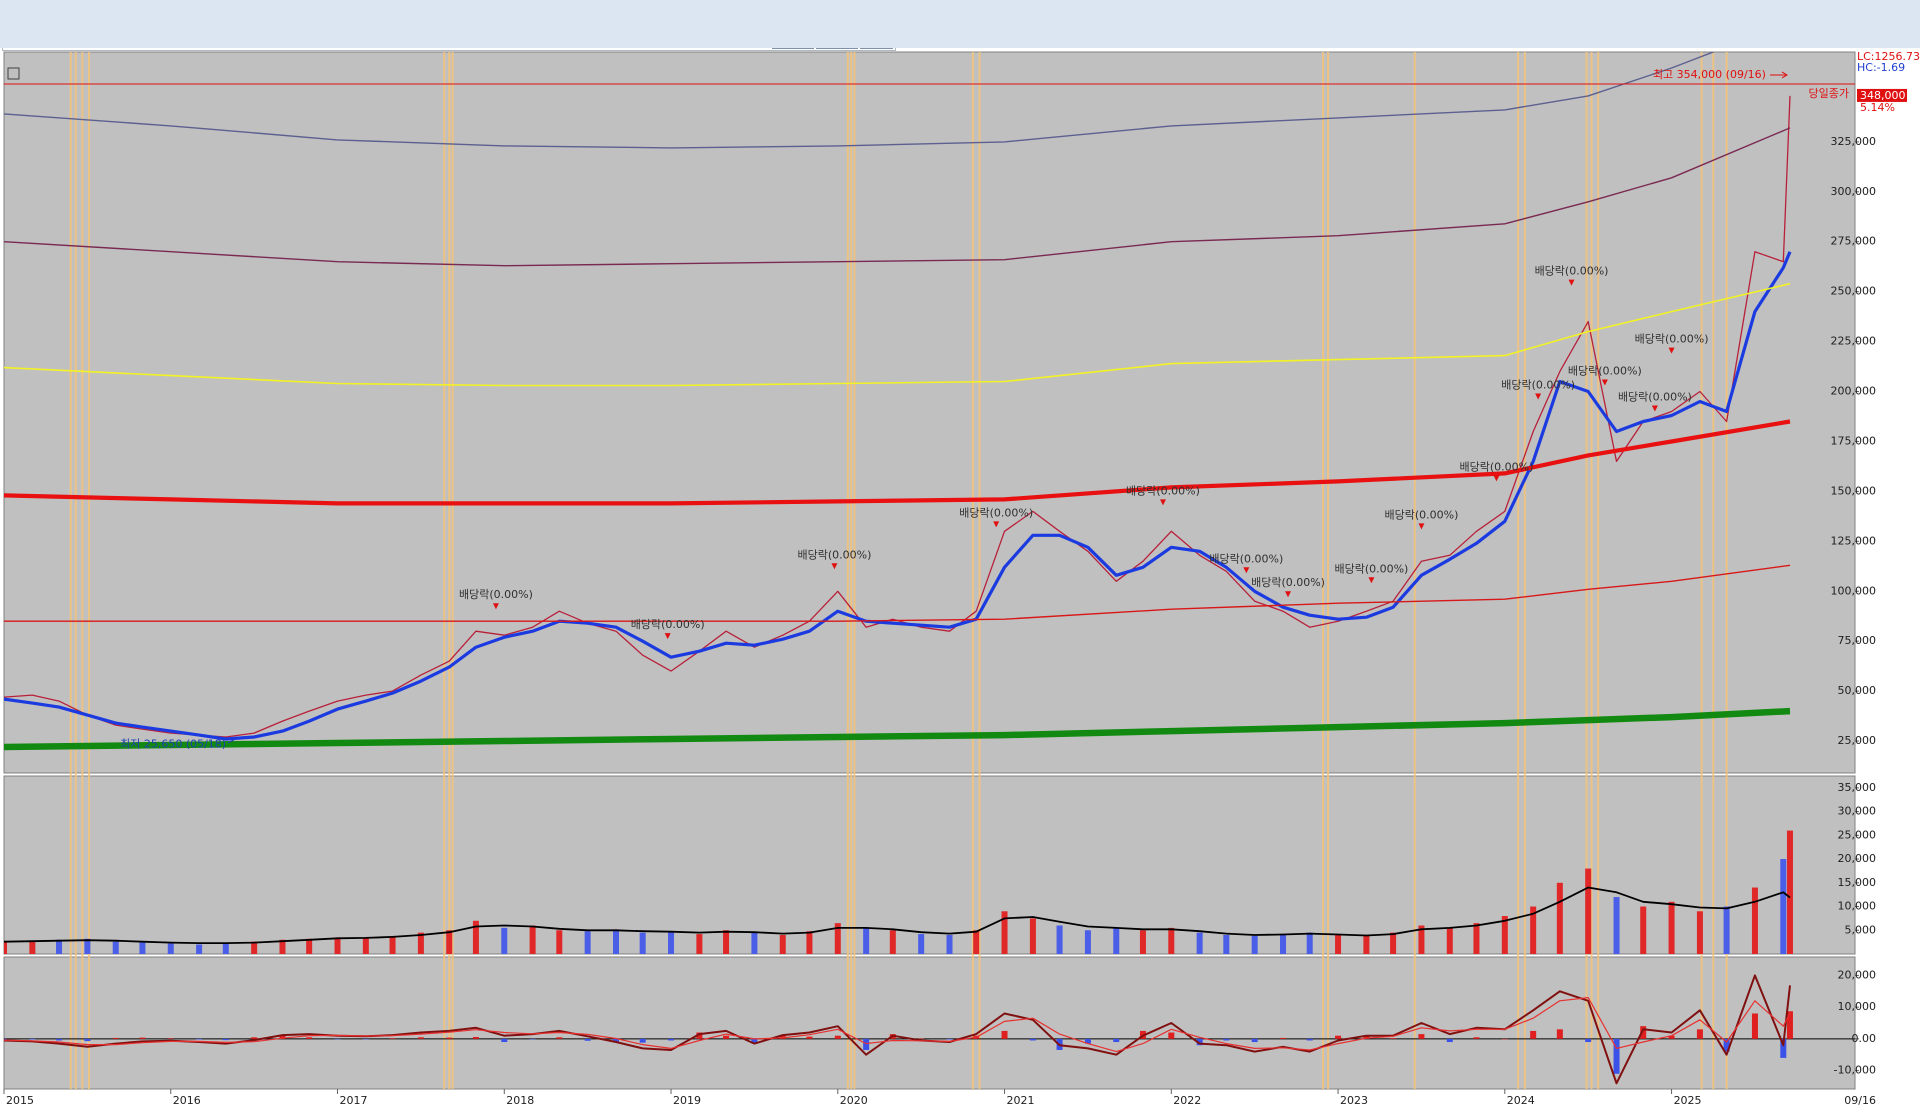 The image size is (1920, 1112). I want to click on x-tick-label: 2018, so click(520, 1100).